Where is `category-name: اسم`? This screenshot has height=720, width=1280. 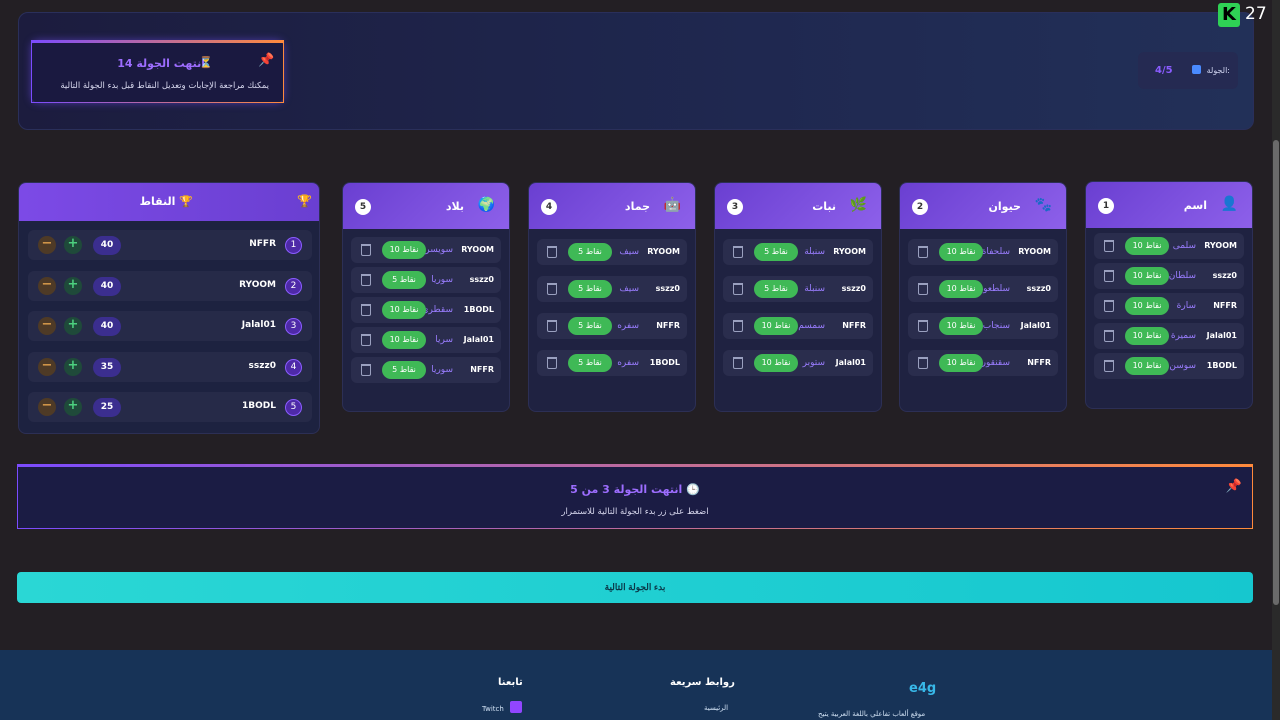 category-name: اسم is located at coordinates (1195, 205).